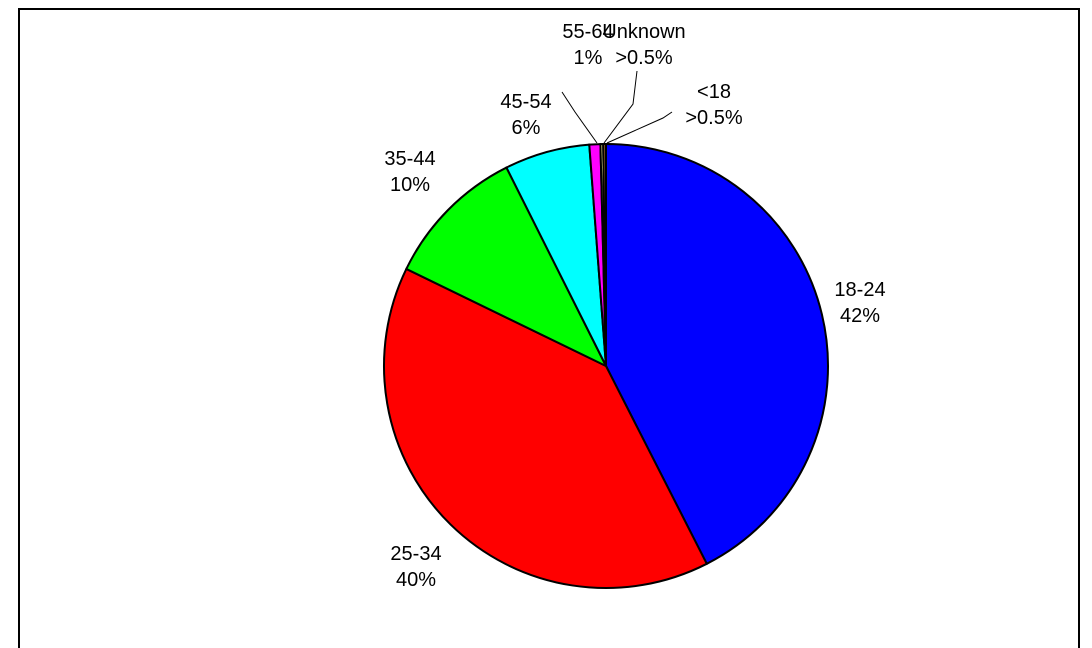  What do you see at coordinates (860, 316) in the screenshot?
I see `slice-percent-label: 42%` at bounding box center [860, 316].